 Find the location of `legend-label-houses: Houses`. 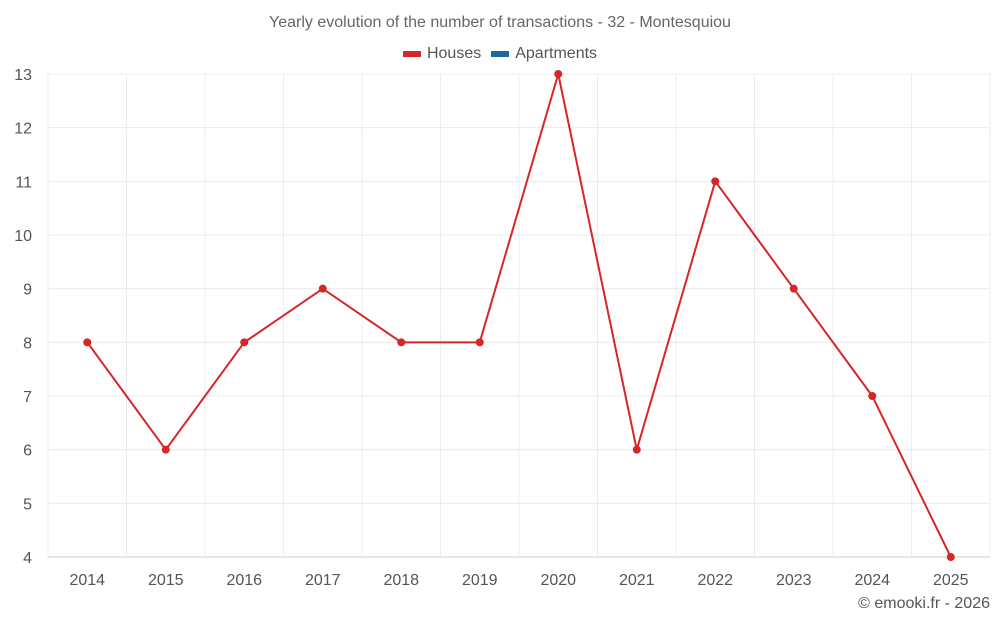

legend-label-houses: Houses is located at coordinates (454, 53).